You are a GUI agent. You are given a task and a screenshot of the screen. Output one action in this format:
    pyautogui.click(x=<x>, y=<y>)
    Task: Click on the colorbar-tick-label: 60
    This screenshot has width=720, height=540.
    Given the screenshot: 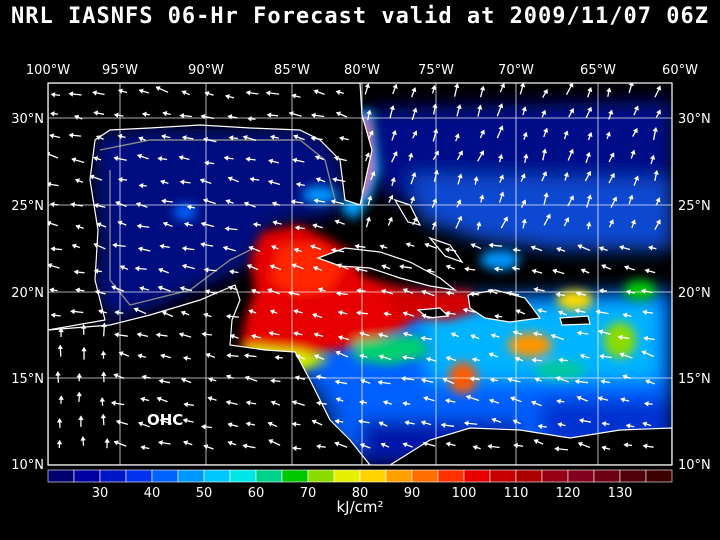 What is the action you would take?
    pyautogui.click(x=256, y=493)
    